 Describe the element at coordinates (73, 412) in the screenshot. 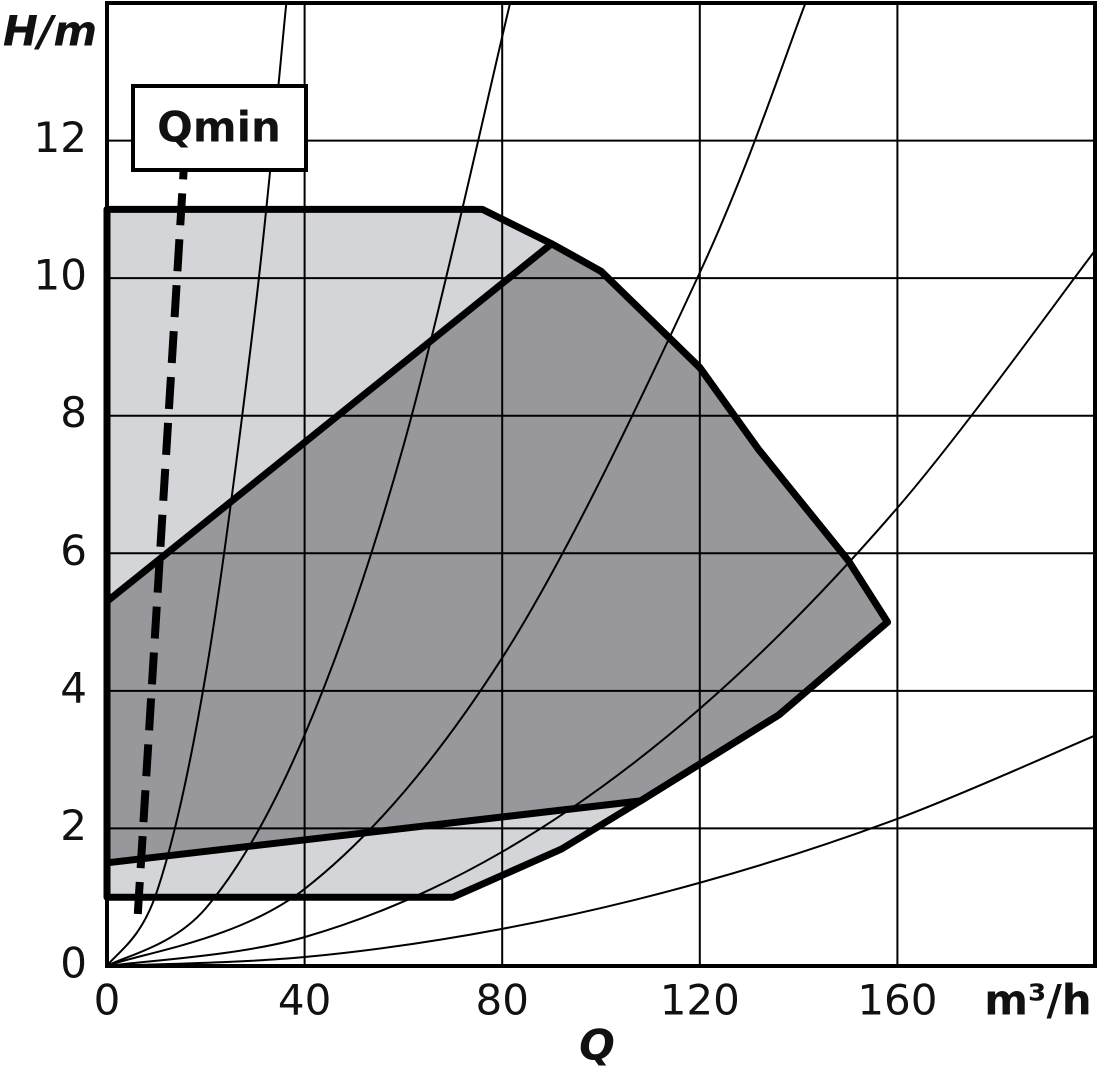

I see `y-tick-label: 8` at that location.